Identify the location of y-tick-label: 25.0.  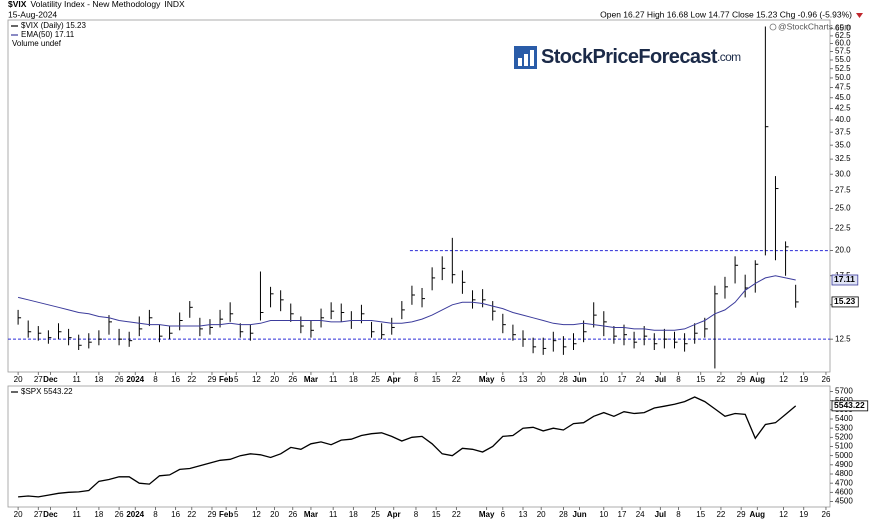
(843, 208).